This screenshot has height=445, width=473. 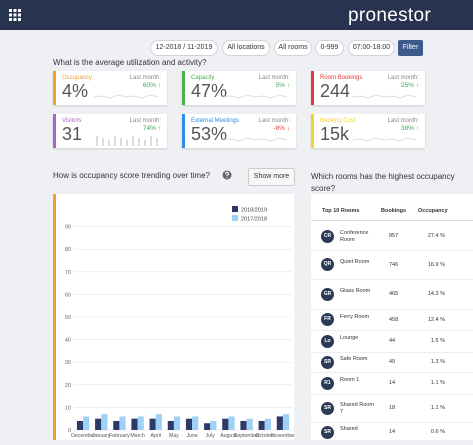 What do you see at coordinates (69, 431) in the screenshot?
I see `y-tick-label: 0` at bounding box center [69, 431].